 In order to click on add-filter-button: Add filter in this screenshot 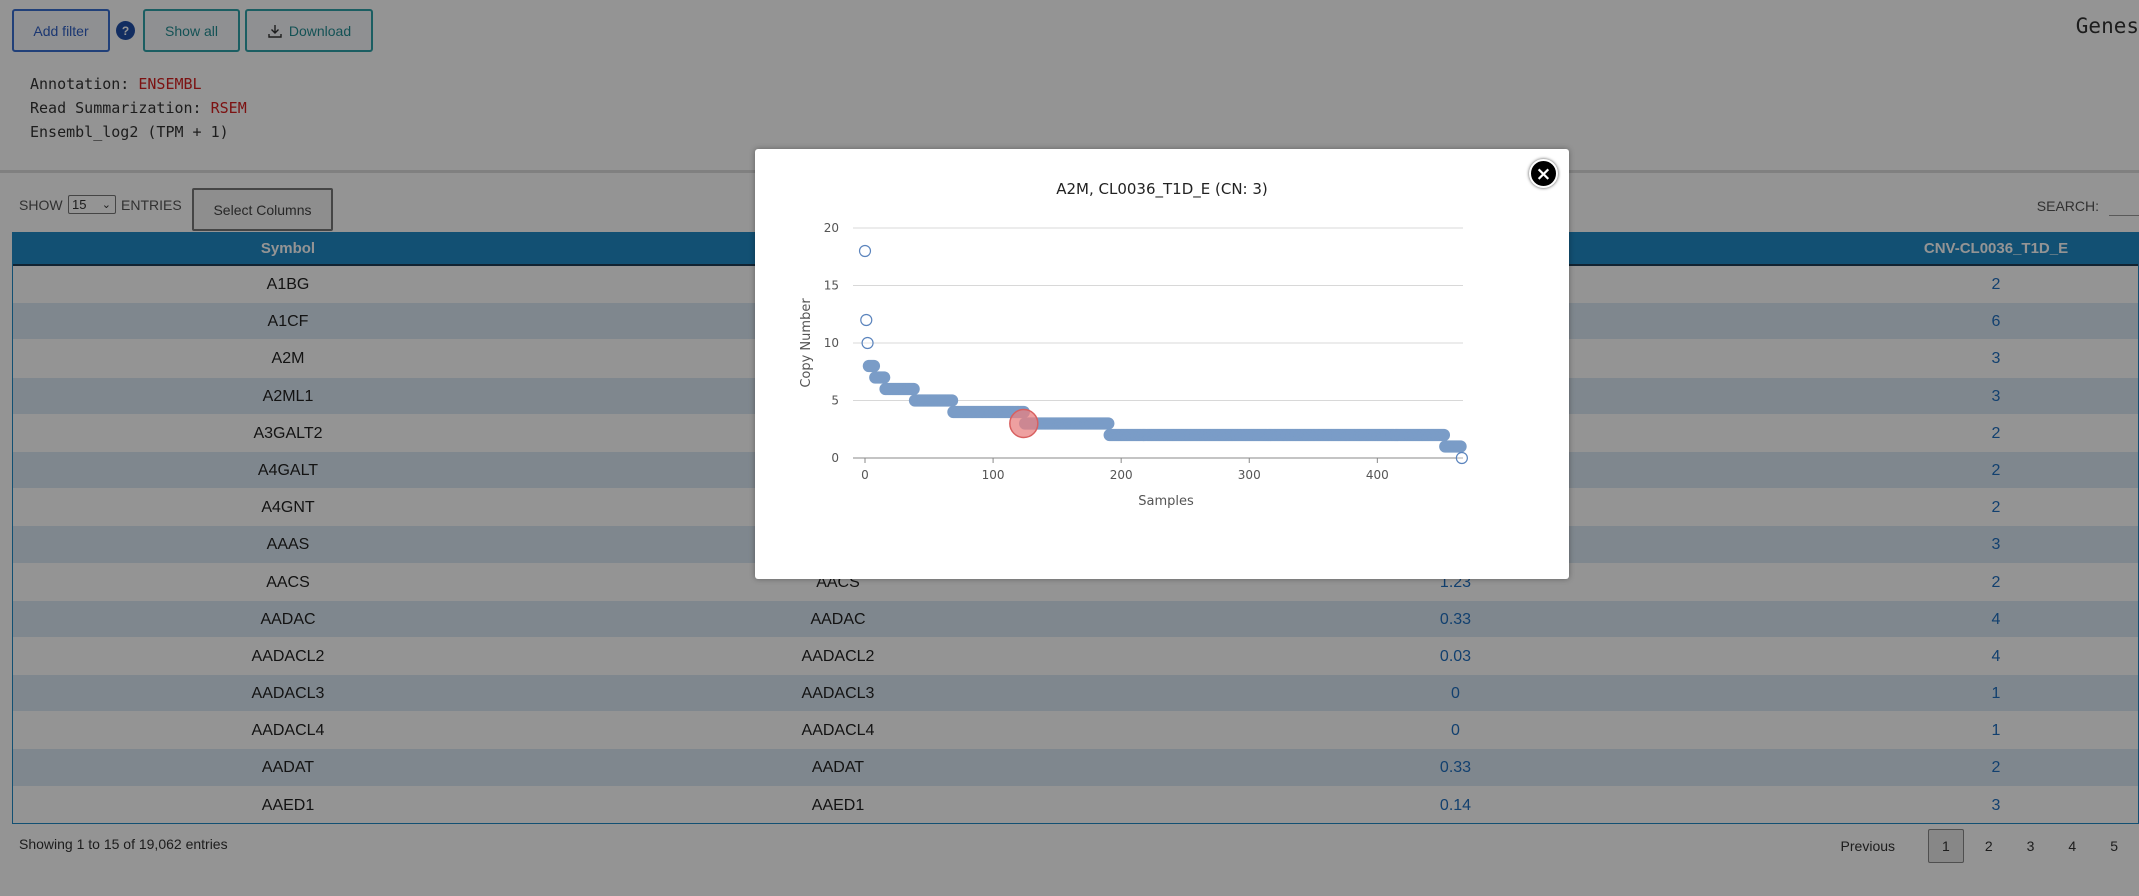, I will do `click(61, 30)`.